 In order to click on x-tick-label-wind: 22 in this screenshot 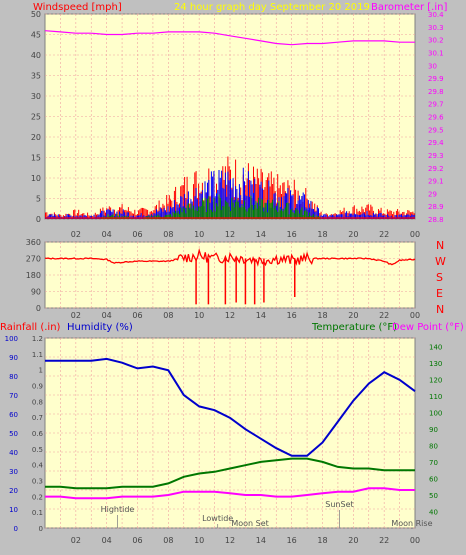, I will do `click(384, 234)`.